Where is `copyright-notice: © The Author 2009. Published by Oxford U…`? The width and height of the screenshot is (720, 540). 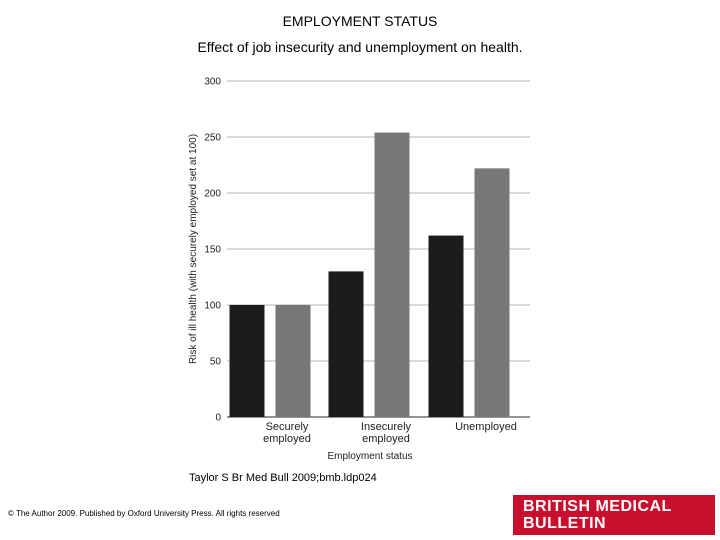
copyright-notice: © The Author 2009. Published by Oxford U… is located at coordinates (144, 513).